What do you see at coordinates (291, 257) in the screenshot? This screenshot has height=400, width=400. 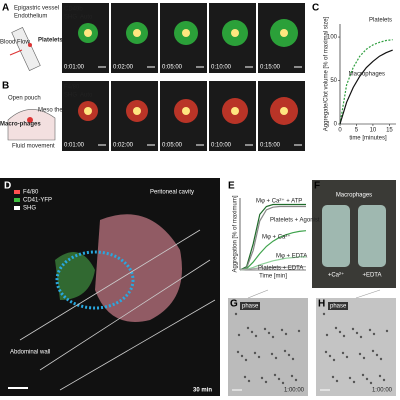 I see `series-label: Mφ + EDTA` at bounding box center [291, 257].